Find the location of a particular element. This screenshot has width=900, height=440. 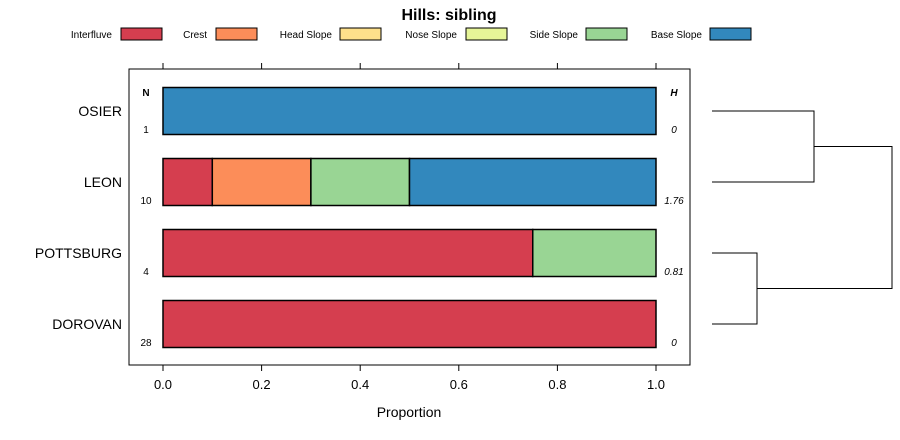

n-value-0: 1 is located at coordinates (146, 130).